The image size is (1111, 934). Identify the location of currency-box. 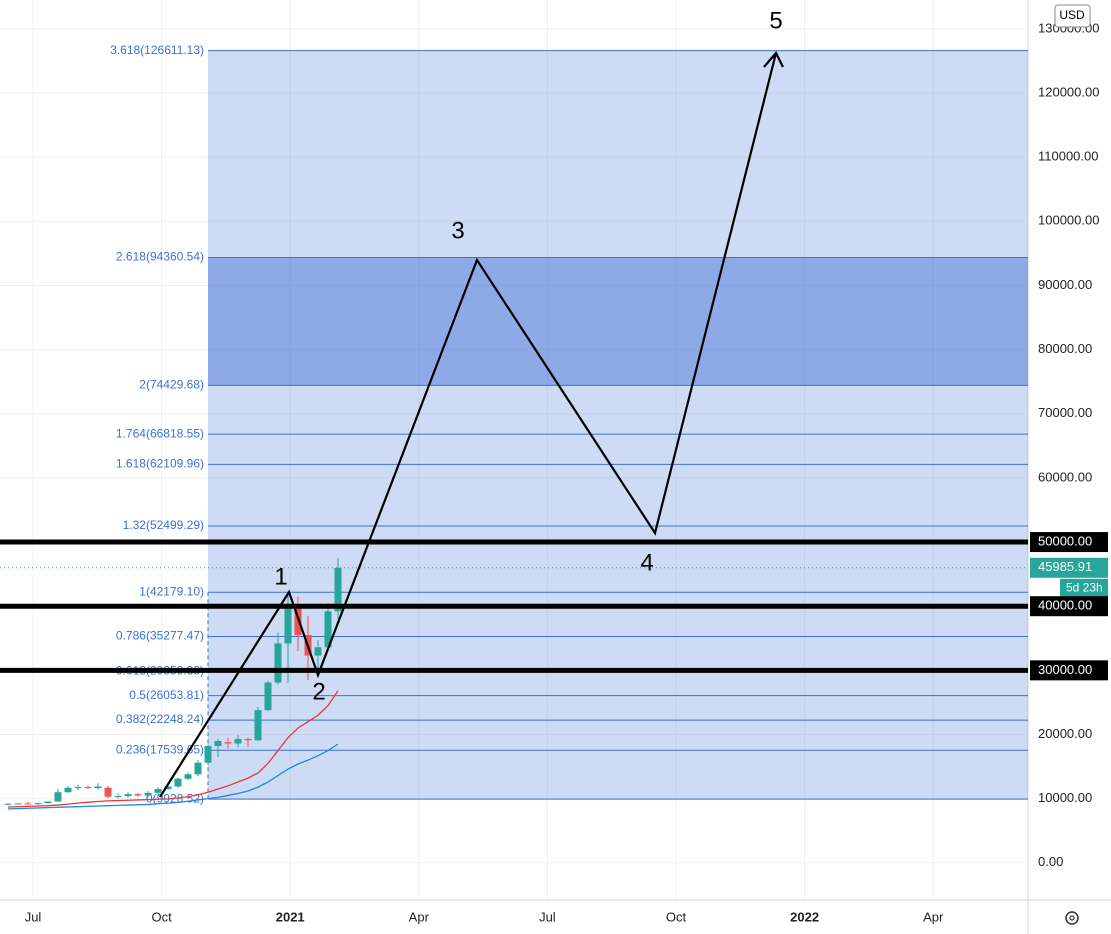
(1072, 16).